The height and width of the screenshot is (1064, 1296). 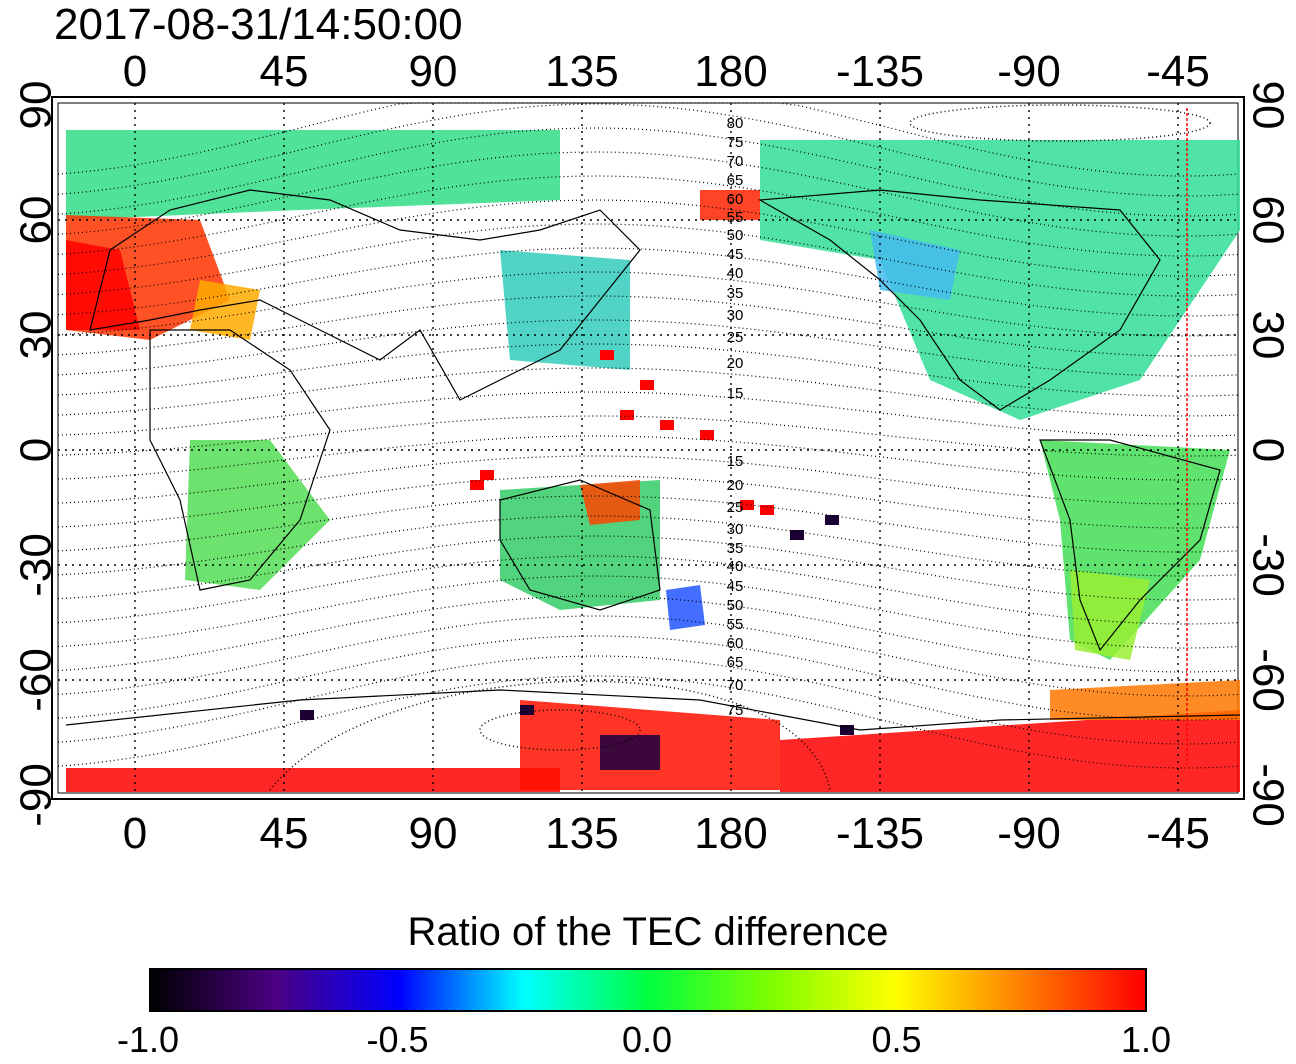 What do you see at coordinates (648, 990) in the screenshot?
I see `colorbar` at bounding box center [648, 990].